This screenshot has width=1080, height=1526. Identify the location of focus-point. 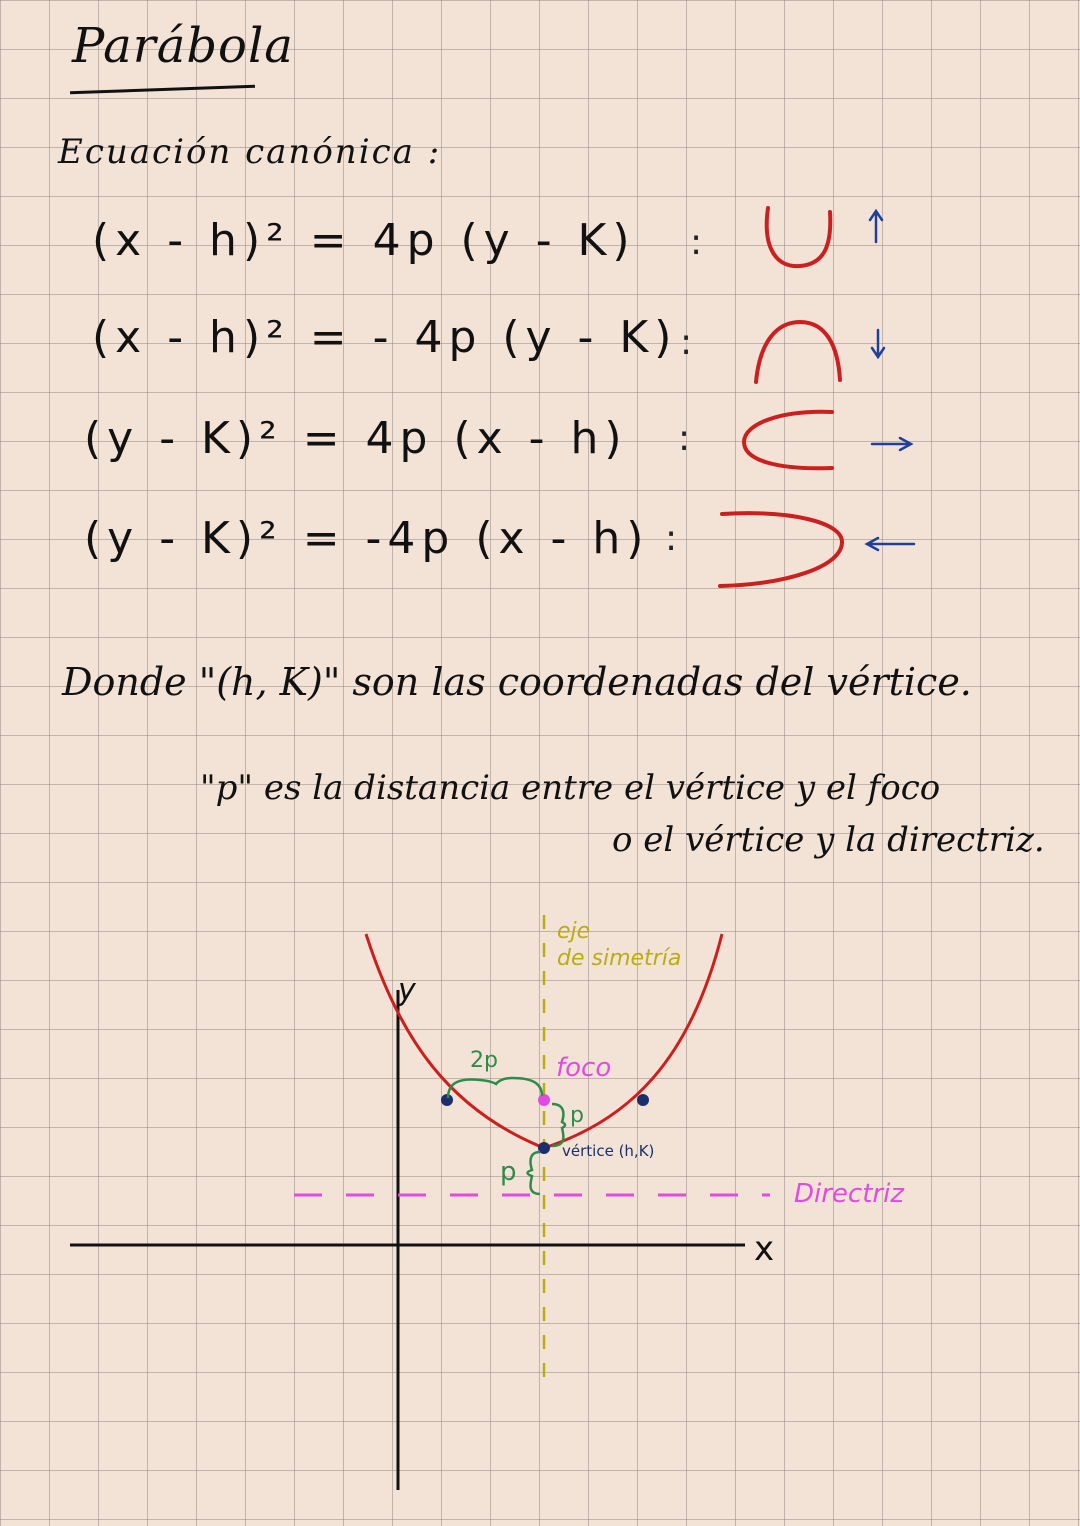
(544, 1100).